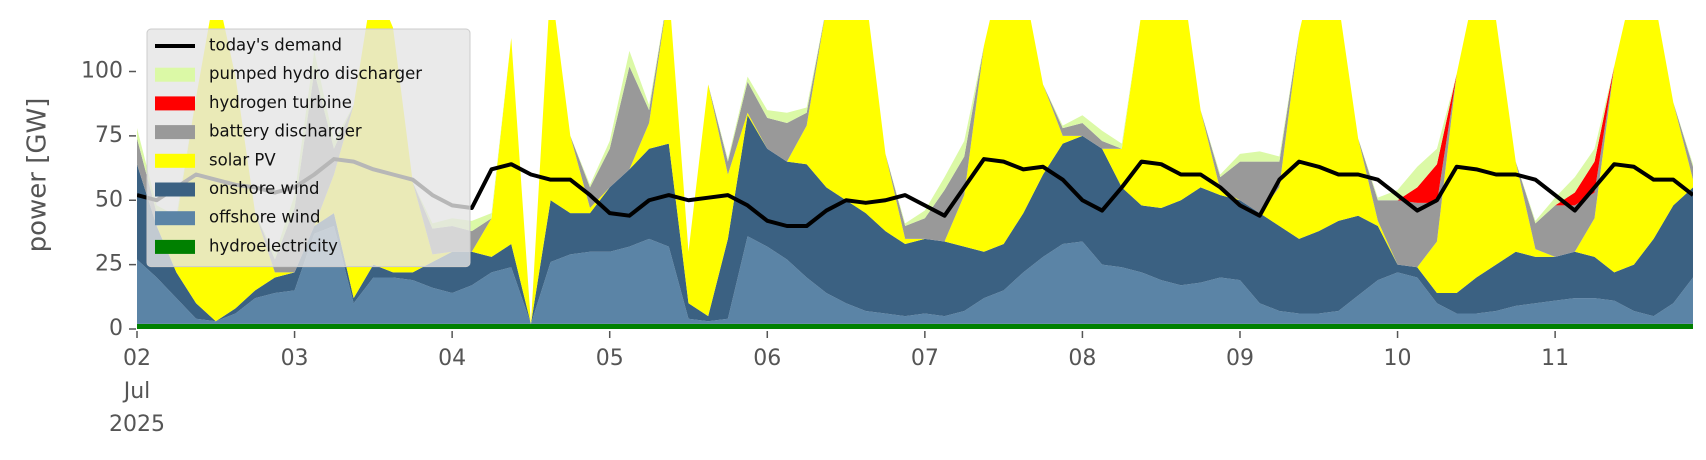  Describe the element at coordinates (280, 102) in the screenshot. I see `legend-label: hydrogen turbine` at that location.